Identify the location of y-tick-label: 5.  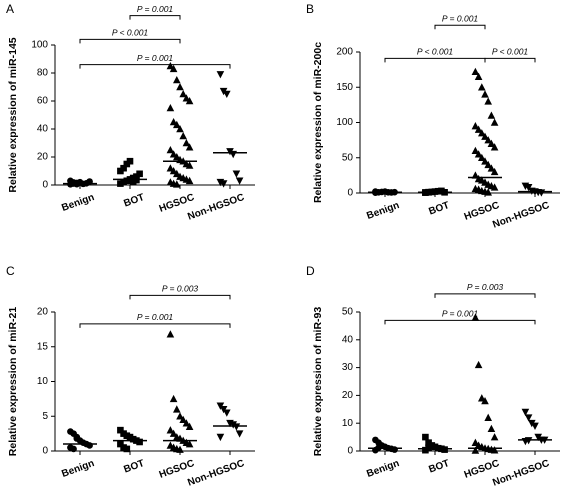
(45, 416).